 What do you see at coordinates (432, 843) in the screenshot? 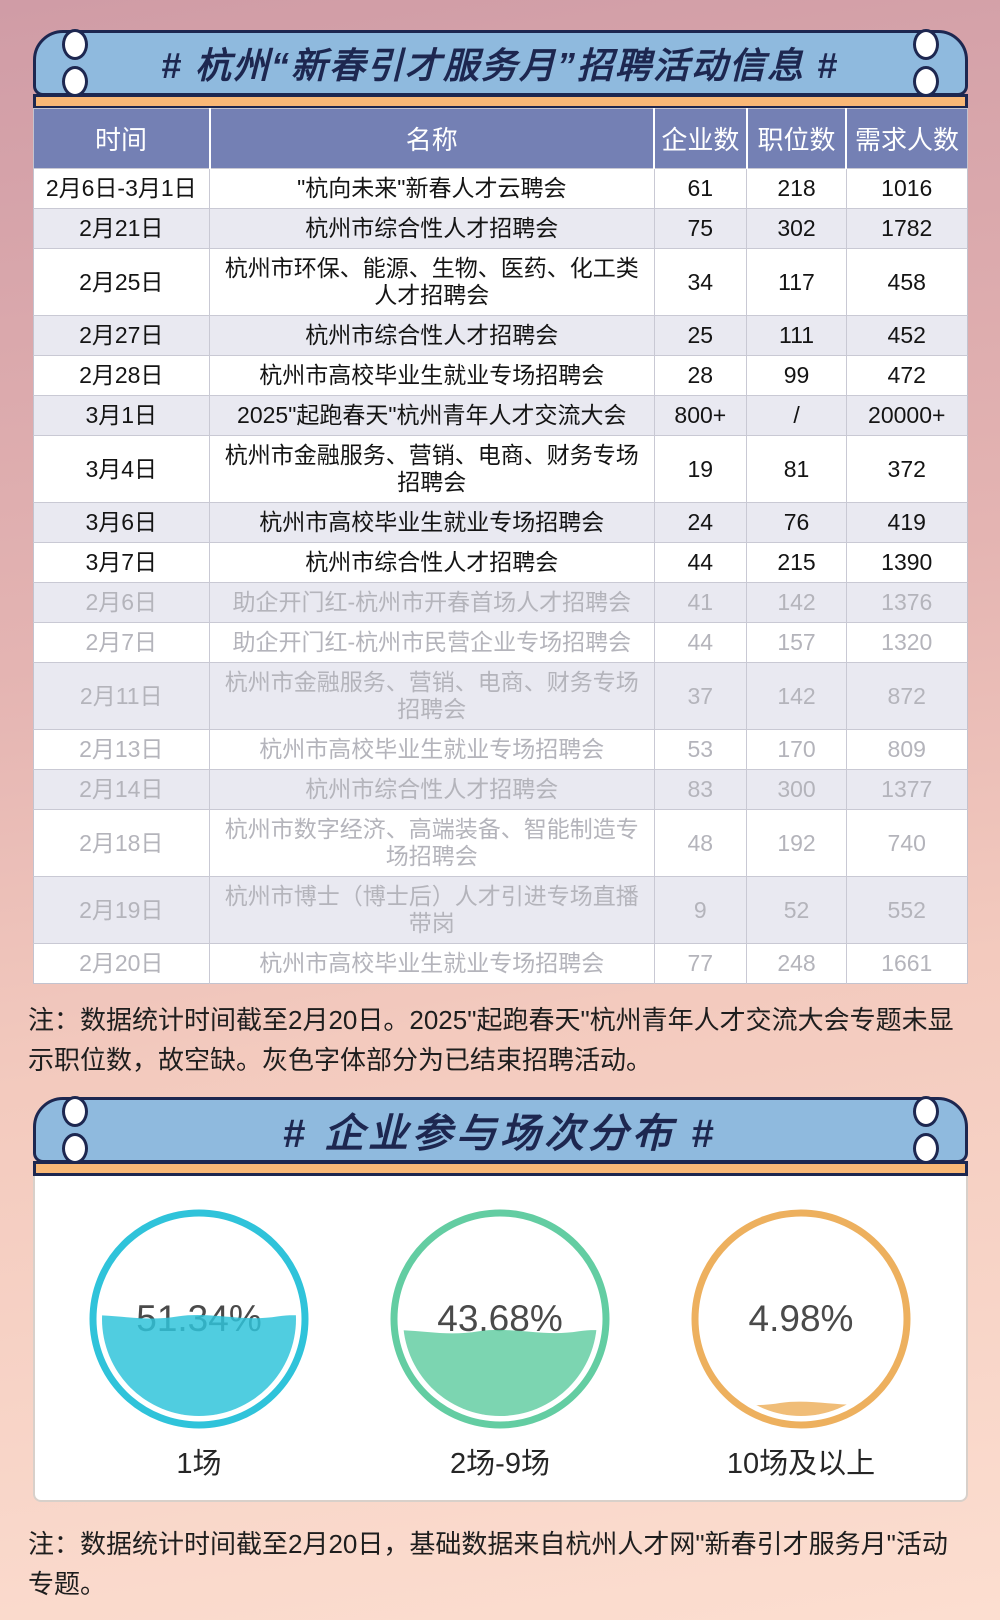
I see `cell-name: 杭州市数字经济、高端装备、智能制造专场招聘会` at bounding box center [432, 843].